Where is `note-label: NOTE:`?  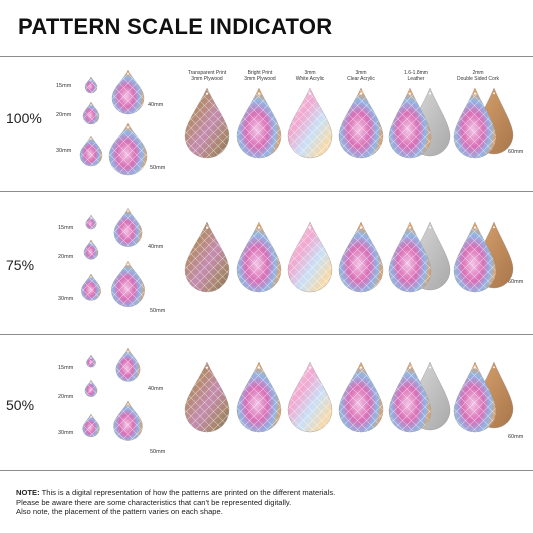
note-label: NOTE: is located at coordinates (28, 492).